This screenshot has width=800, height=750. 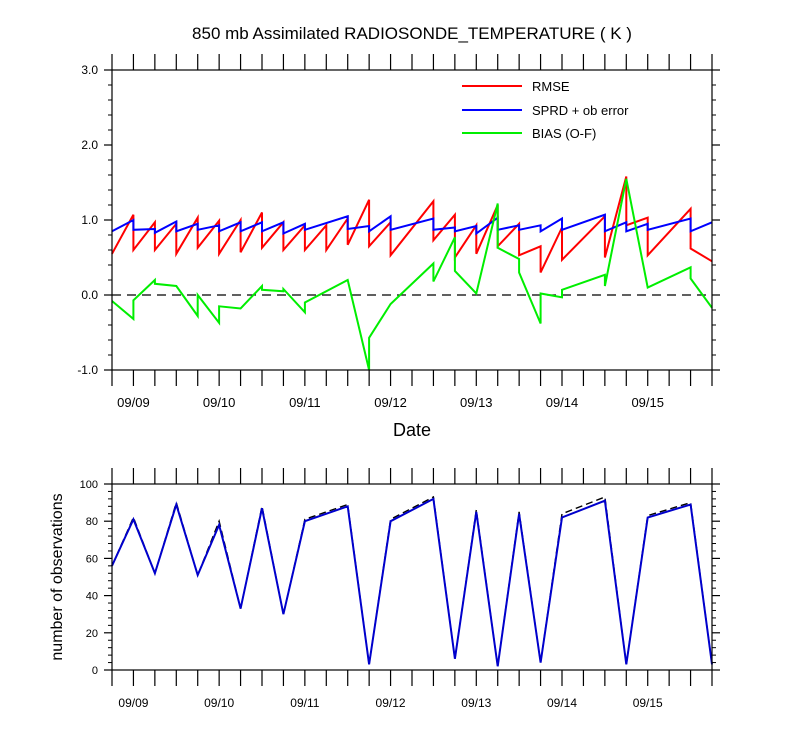 What do you see at coordinates (551, 86) in the screenshot?
I see `legend-label-rmse: RMSE` at bounding box center [551, 86].